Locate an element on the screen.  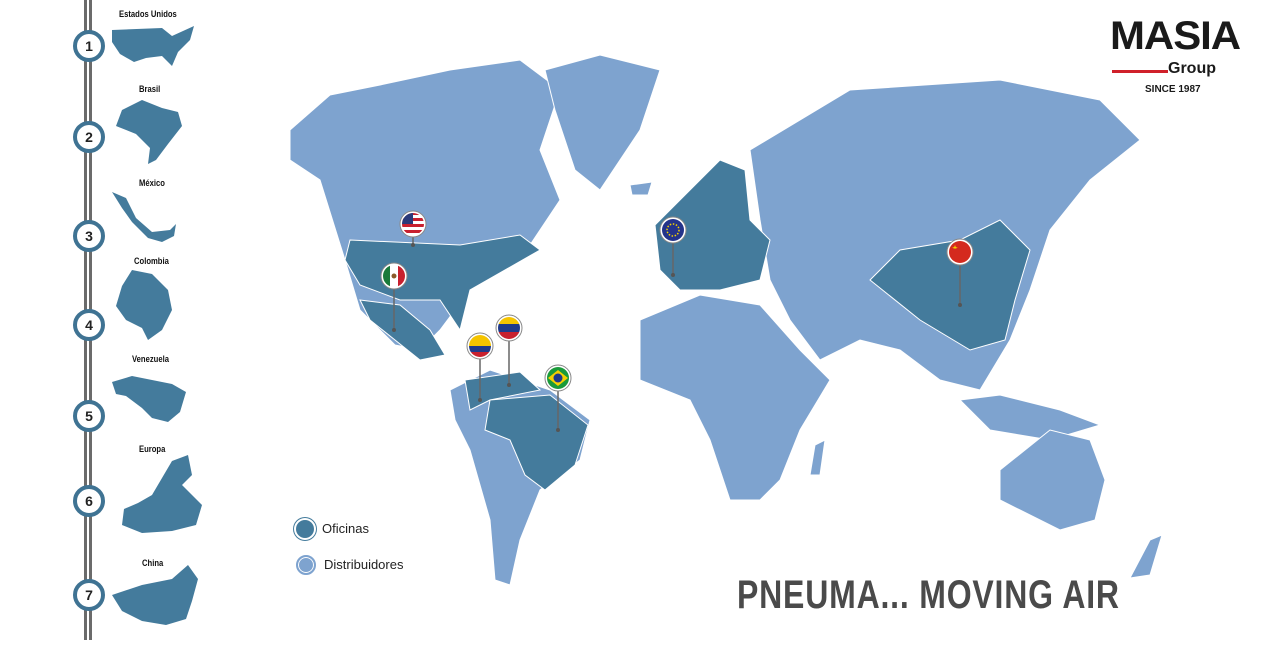
country-label: Brasil is located at coordinates (150, 89).